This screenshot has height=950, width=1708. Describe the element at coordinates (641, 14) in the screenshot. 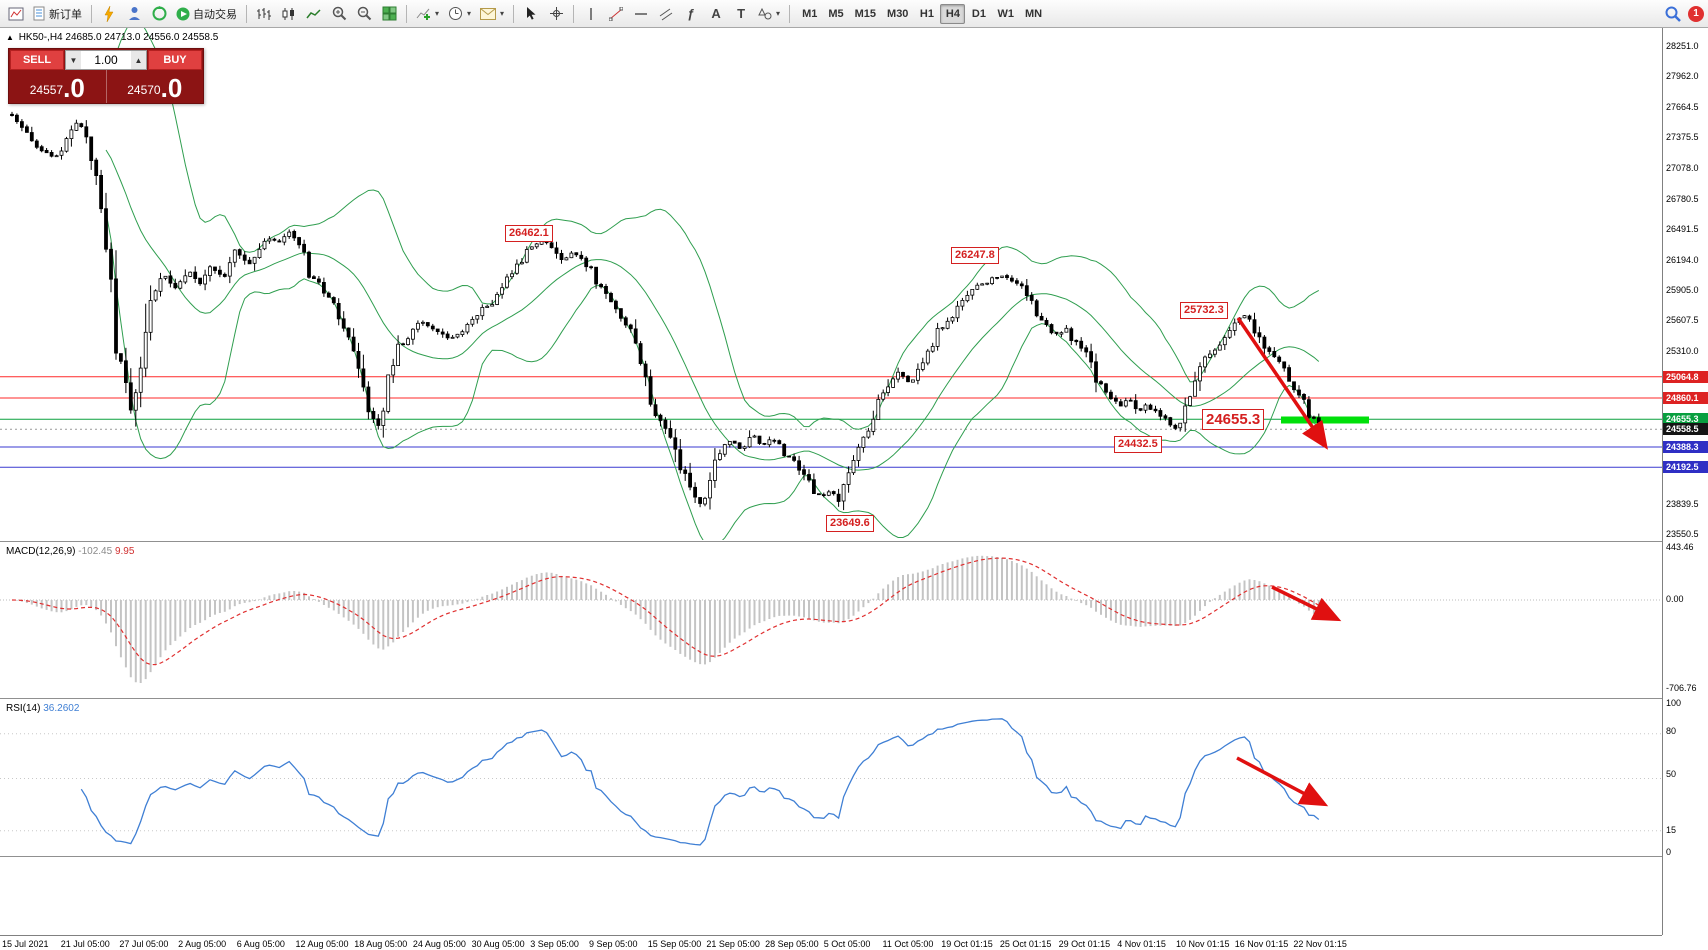

I see `horizontal-line-button` at that location.